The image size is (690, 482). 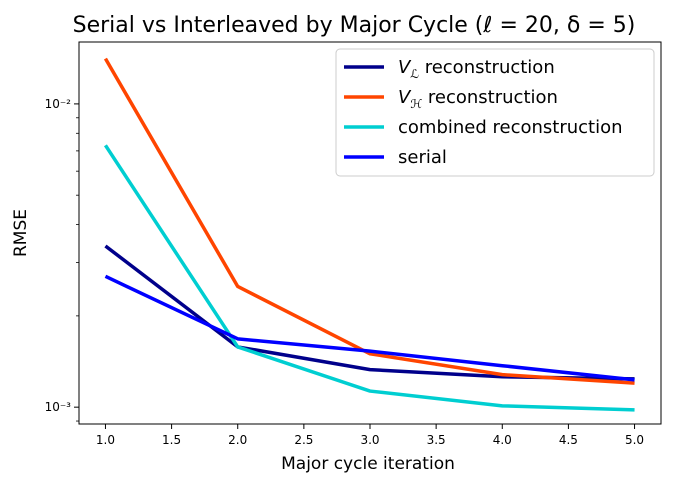 What do you see at coordinates (21, 233) in the screenshot?
I see `y-axis-label: RMSE` at bounding box center [21, 233].